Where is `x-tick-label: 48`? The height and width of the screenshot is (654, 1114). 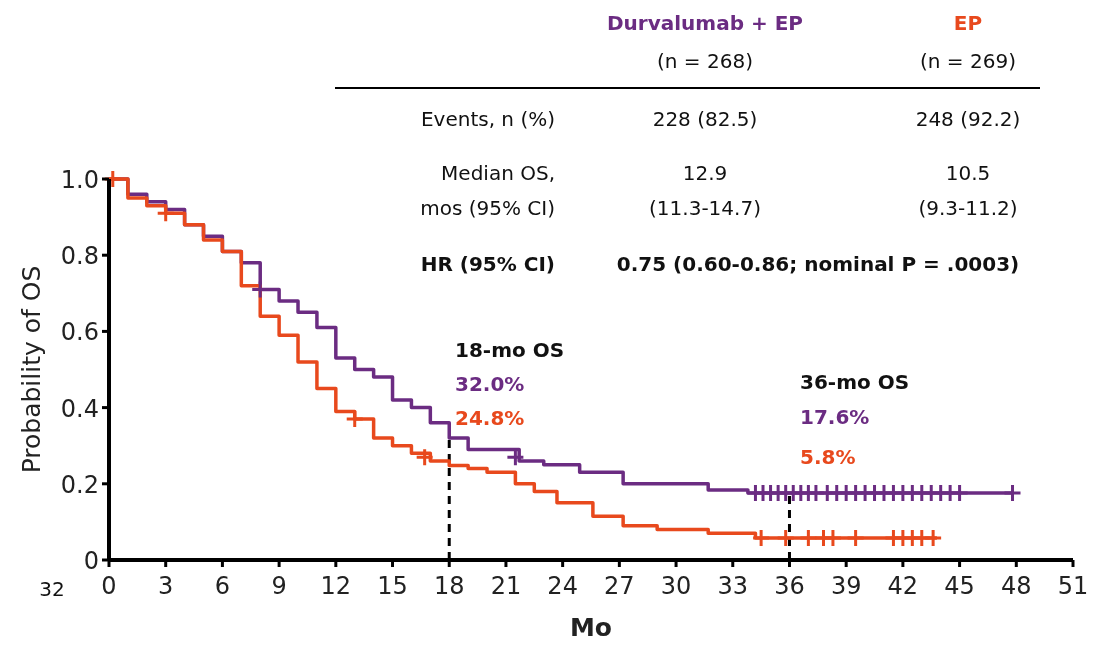 x-tick-label: 48 is located at coordinates (1016, 586).